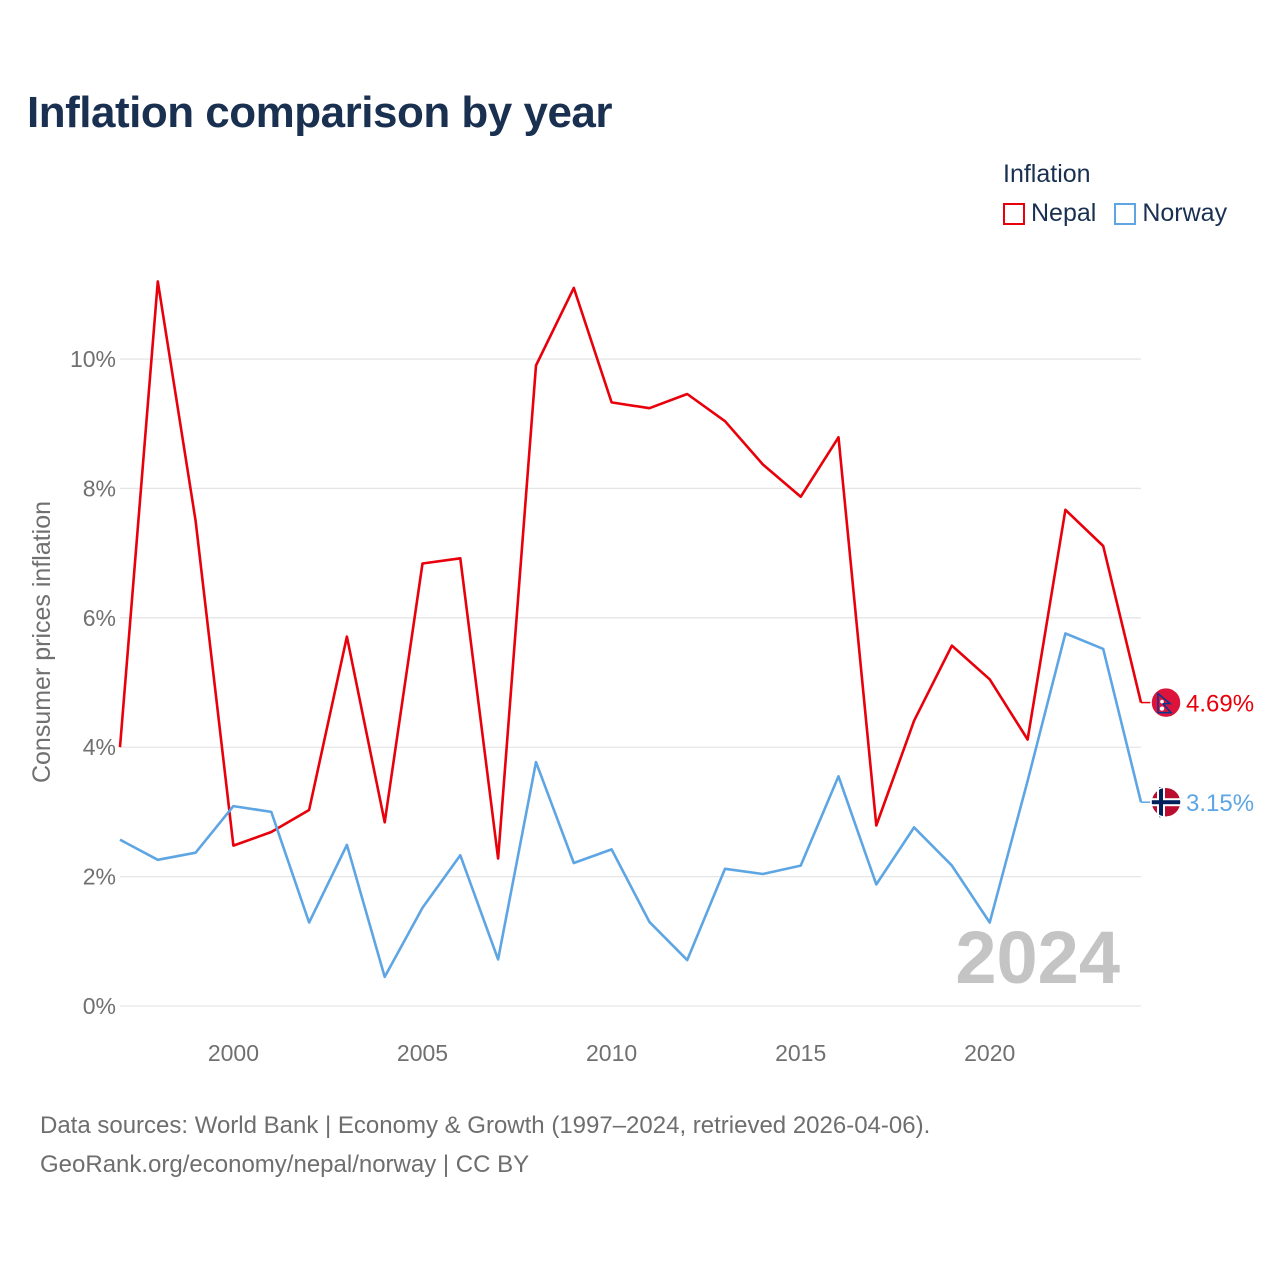 The height and width of the screenshot is (1280, 1280). Describe the element at coordinates (42, 642) in the screenshot. I see `y-axis-label: Consumer prices inflation` at that location.